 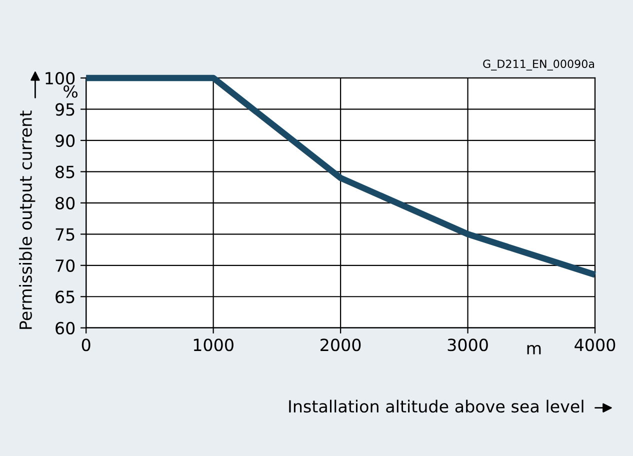 I want to click on x-tick-label: 2000, so click(x=340, y=345).